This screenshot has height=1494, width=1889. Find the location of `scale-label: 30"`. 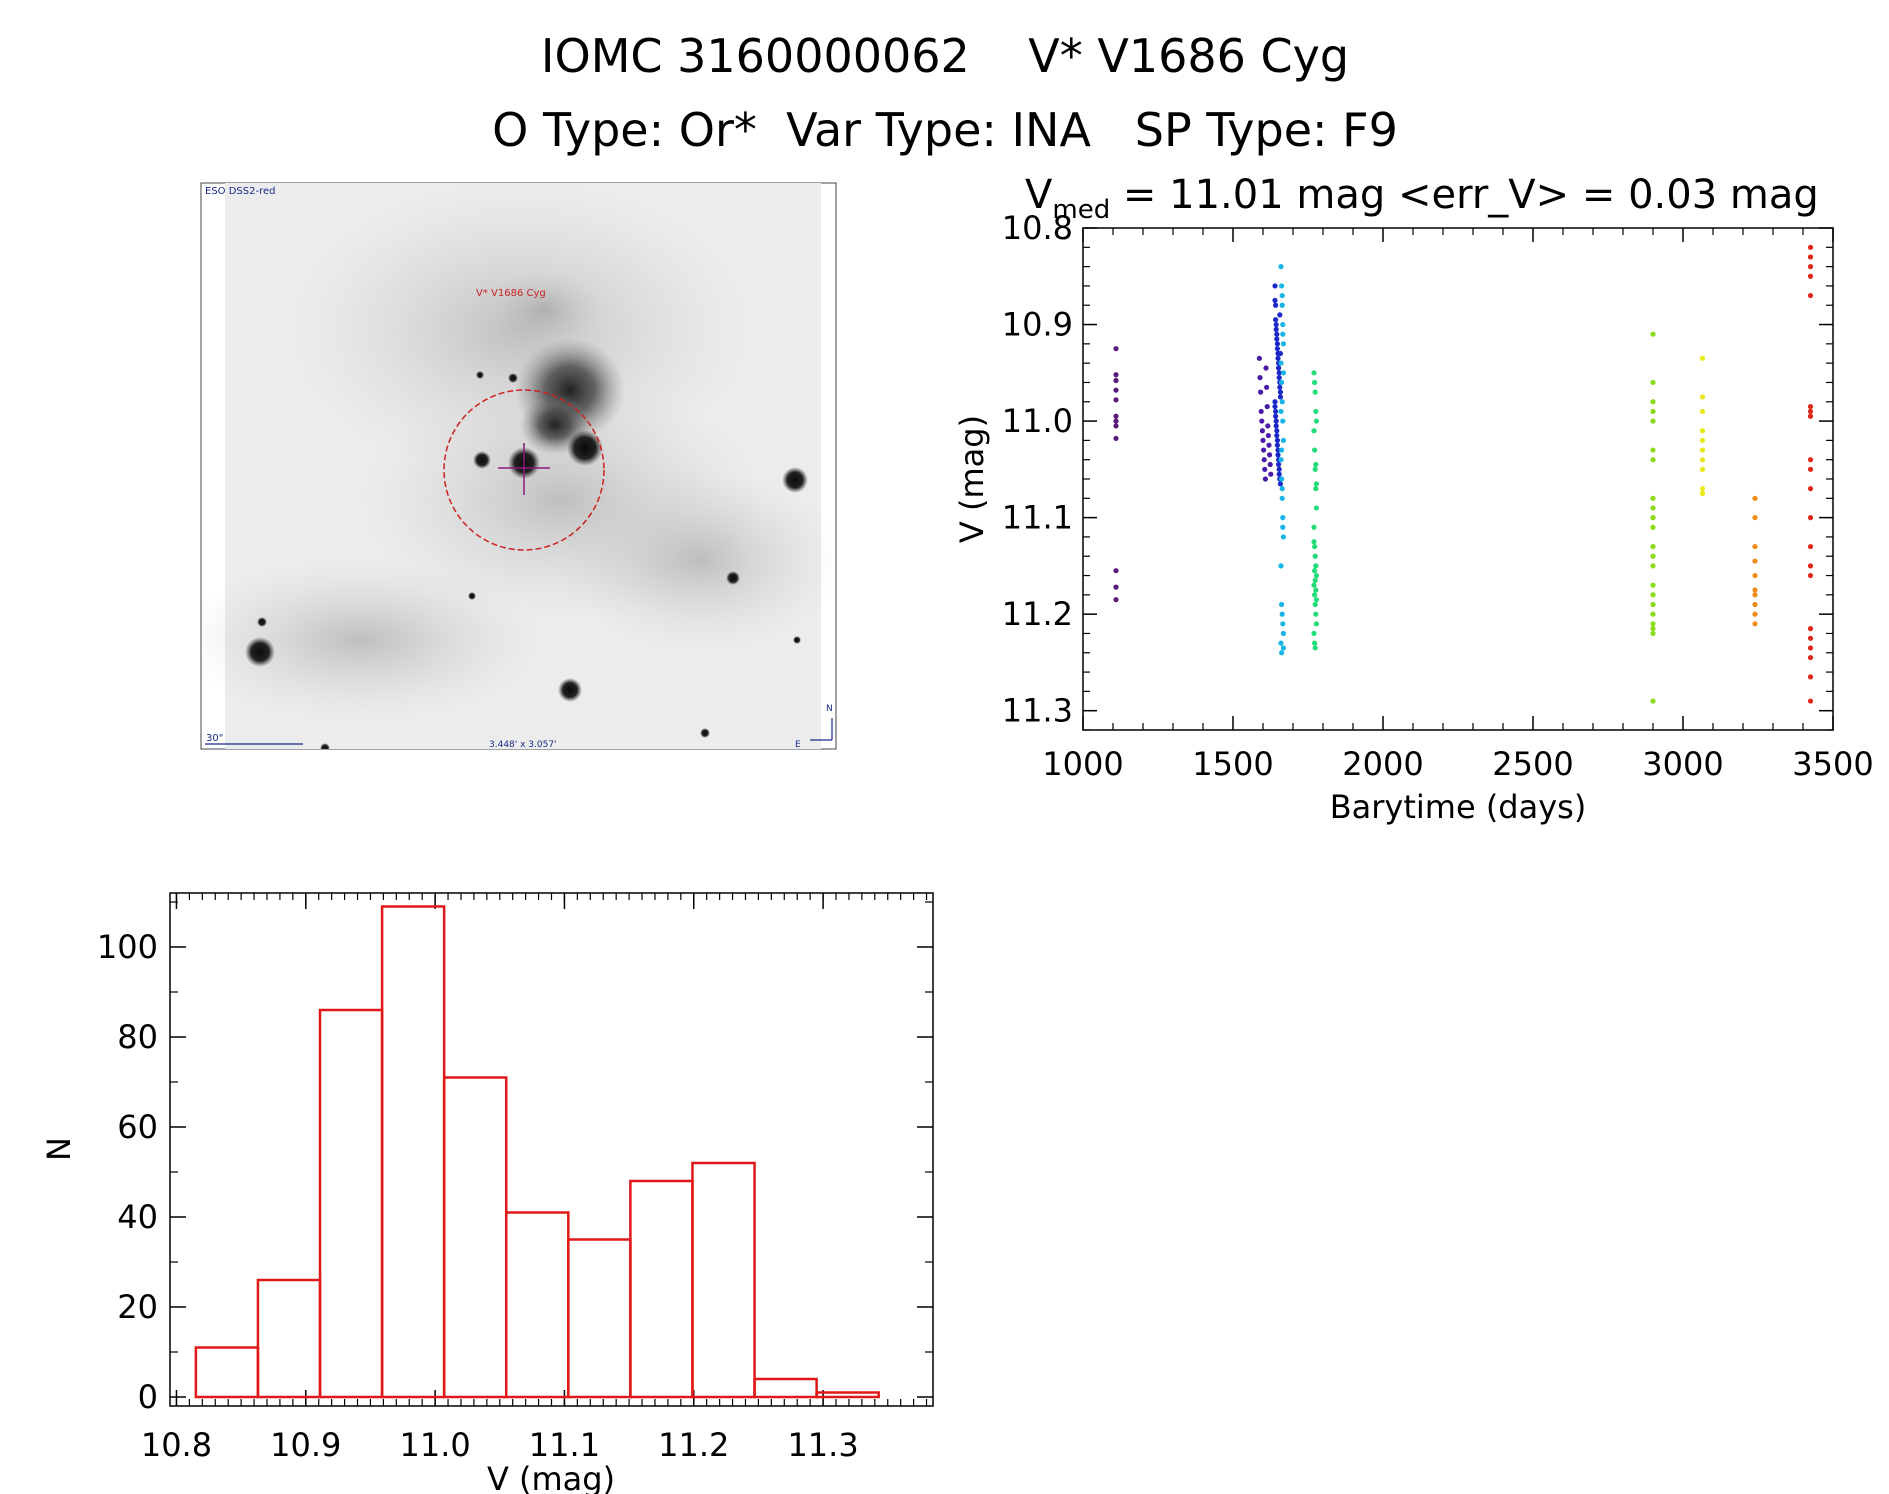

scale-label: 30" is located at coordinates (214, 738).